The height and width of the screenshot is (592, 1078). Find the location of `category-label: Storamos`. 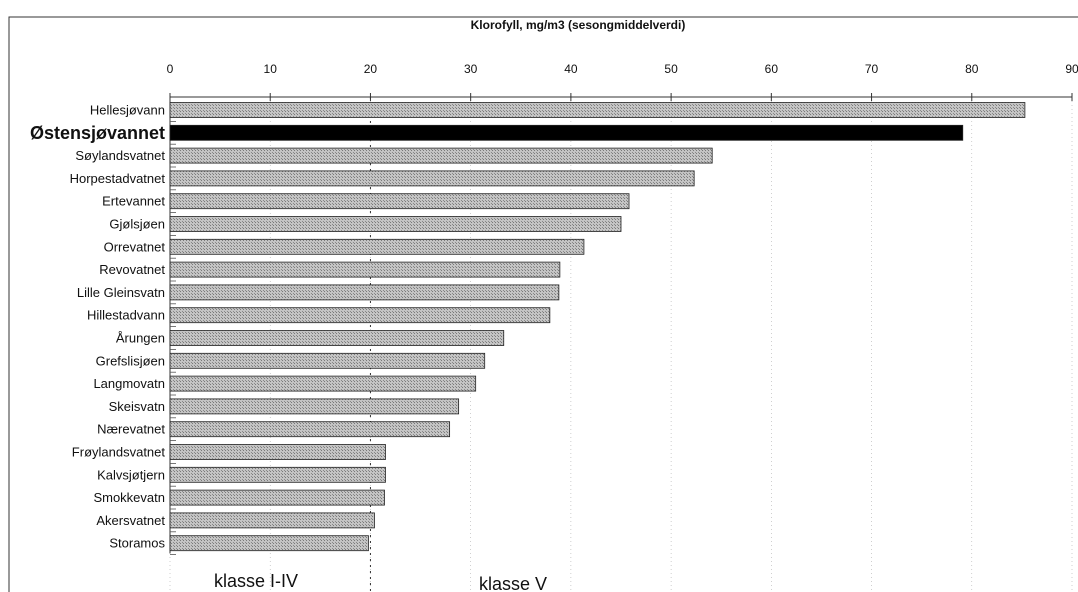

category-label: Storamos is located at coordinates (137, 543).